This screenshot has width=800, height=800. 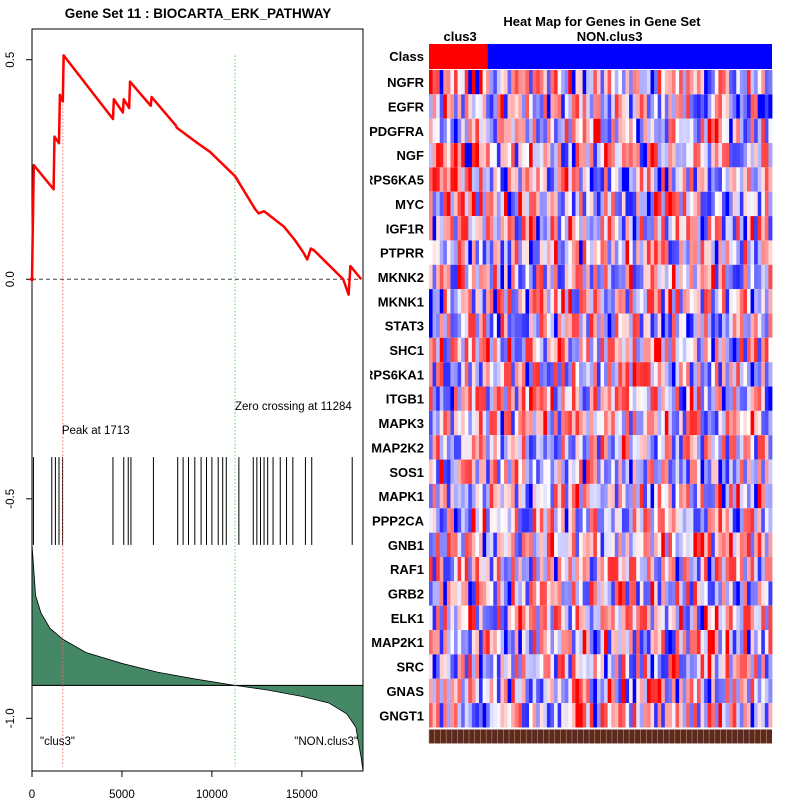 What do you see at coordinates (302, 794) in the screenshot?
I see `x-tick-label: 15000` at bounding box center [302, 794].